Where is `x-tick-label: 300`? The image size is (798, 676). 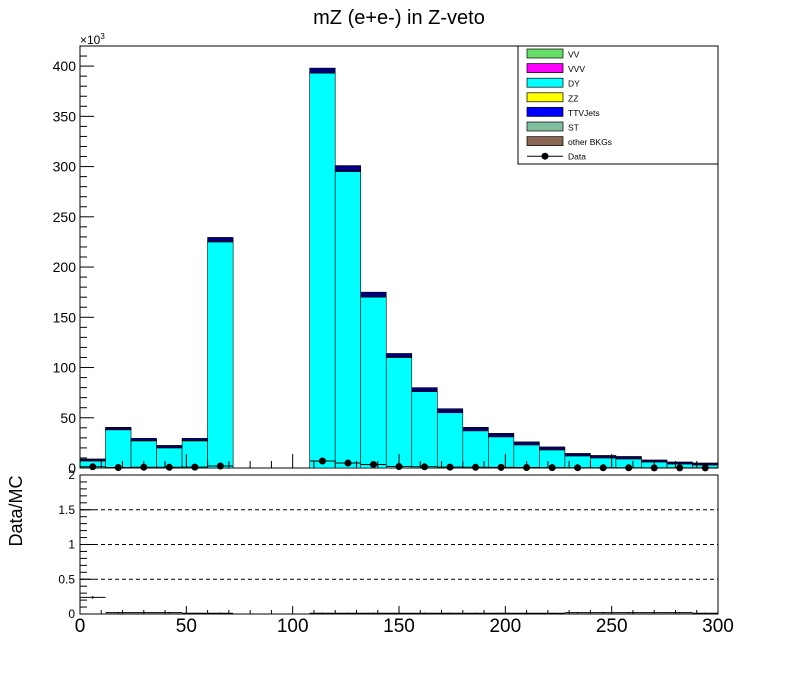 x-tick-label: 300 is located at coordinates (718, 626).